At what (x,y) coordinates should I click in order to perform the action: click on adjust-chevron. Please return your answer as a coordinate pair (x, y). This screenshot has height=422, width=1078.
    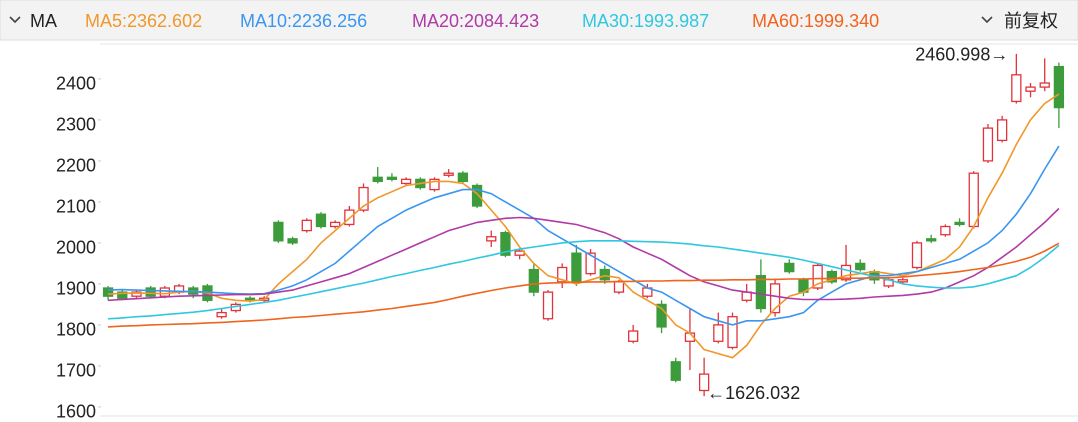
    Looking at the image, I should click on (987, 20).